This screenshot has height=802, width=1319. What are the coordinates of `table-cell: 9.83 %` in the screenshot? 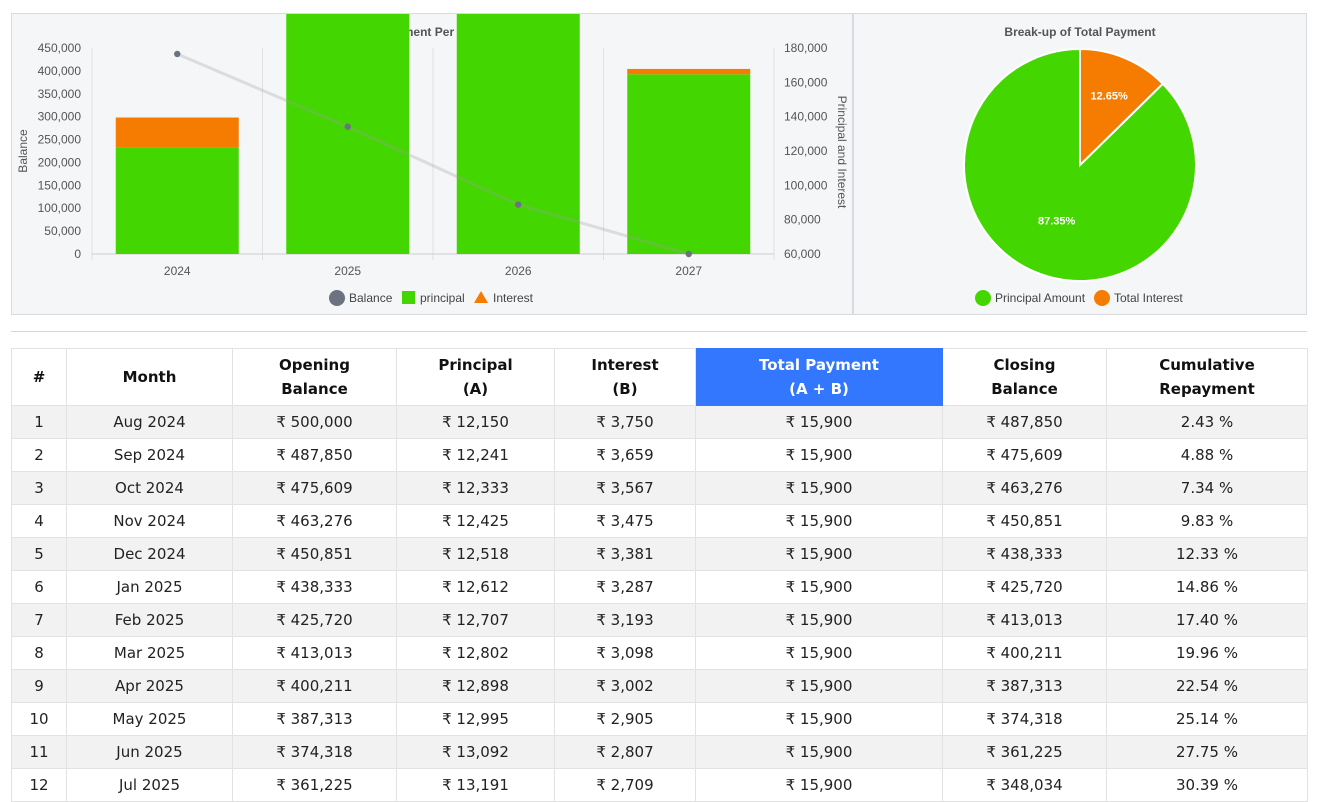 It's located at (1207, 521).